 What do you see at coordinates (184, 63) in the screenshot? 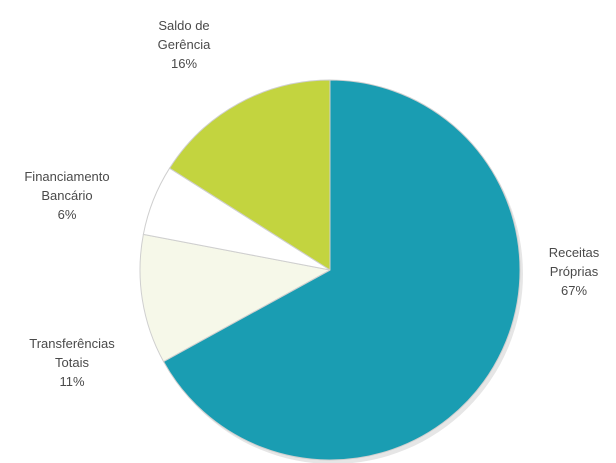
I see `slice-value-saldo: 16%` at bounding box center [184, 63].